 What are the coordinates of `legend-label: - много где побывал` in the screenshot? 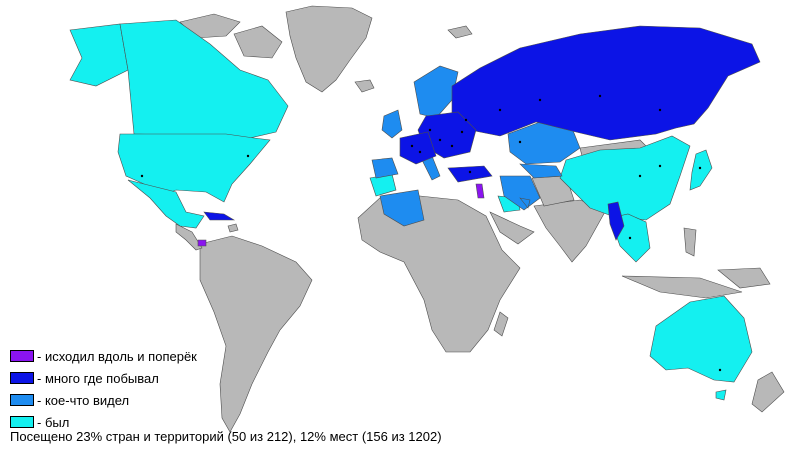 It's located at (98, 378).